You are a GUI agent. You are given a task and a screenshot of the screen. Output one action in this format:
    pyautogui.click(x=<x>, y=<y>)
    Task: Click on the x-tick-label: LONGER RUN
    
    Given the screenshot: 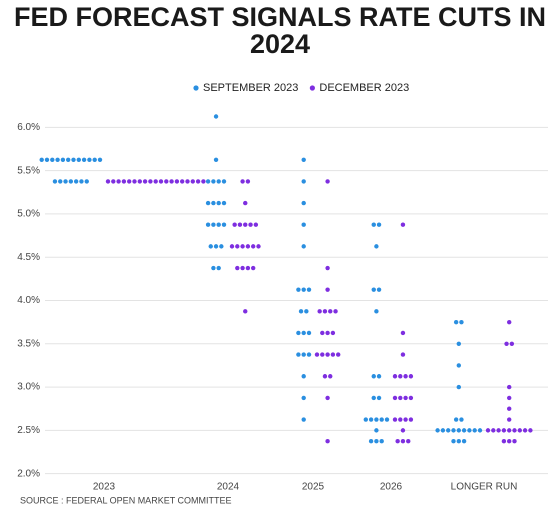 What is the action you would take?
    pyautogui.click(x=484, y=487)
    